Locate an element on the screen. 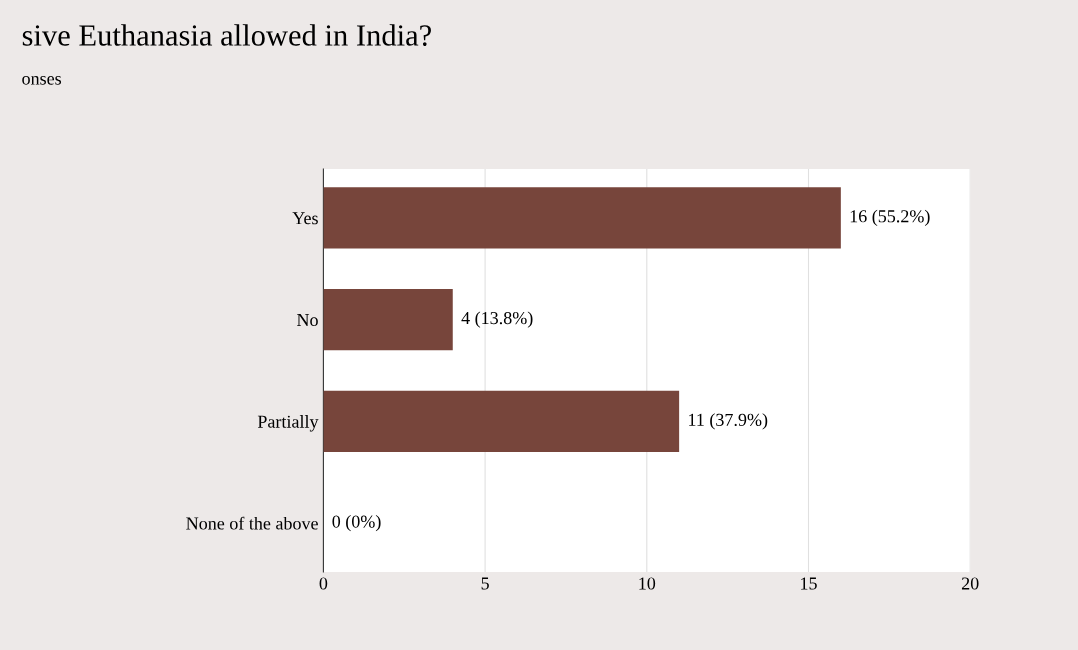 This screenshot has width=1078, height=650. x-tick-label: 20 is located at coordinates (970, 583).